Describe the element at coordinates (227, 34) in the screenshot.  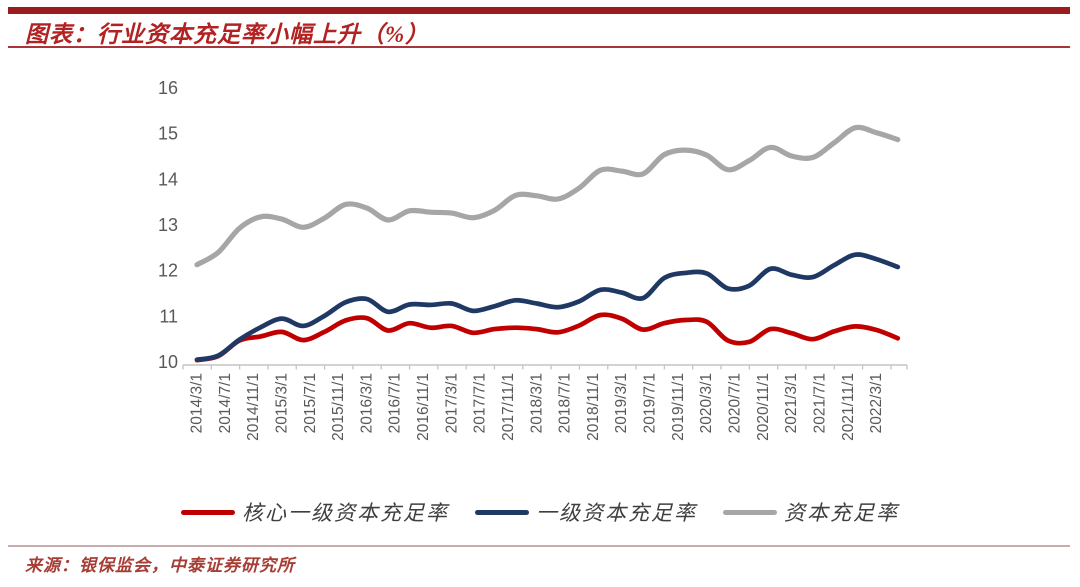
I see `page-title: 图表：行业资本充足率小幅上升（%）` at that location.